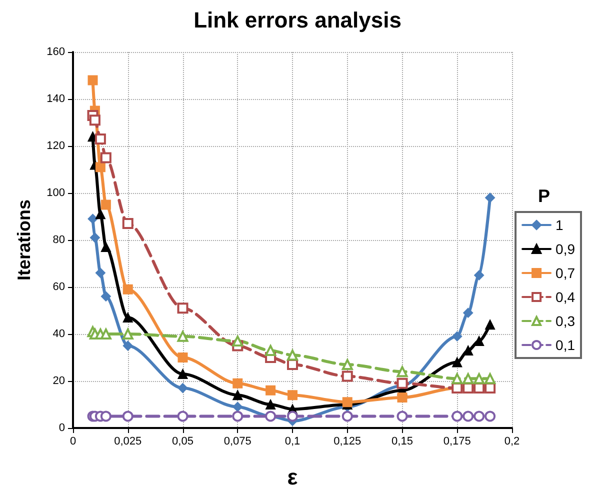 The height and width of the screenshot is (496, 595). I want to click on legend-label: 0,9, so click(566, 249).